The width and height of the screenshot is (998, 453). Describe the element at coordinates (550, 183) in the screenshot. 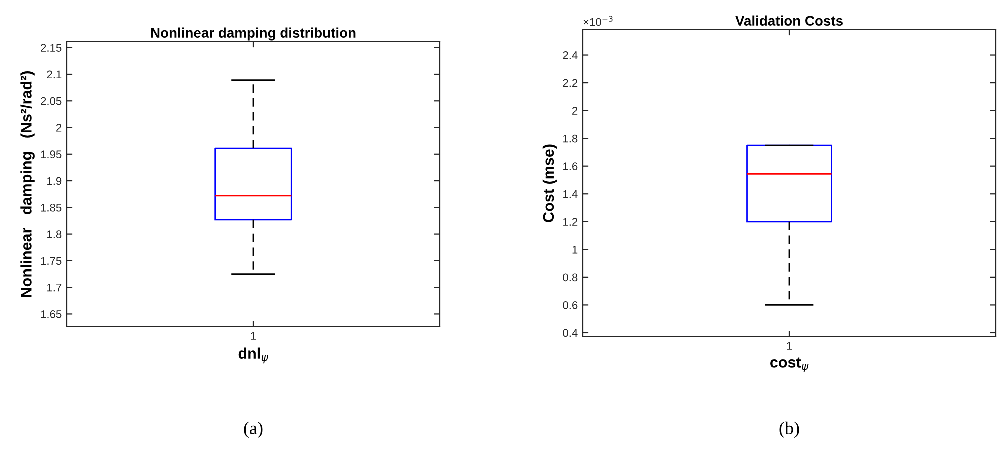

I see `y-axis-title: Cost (mse)` at that location.